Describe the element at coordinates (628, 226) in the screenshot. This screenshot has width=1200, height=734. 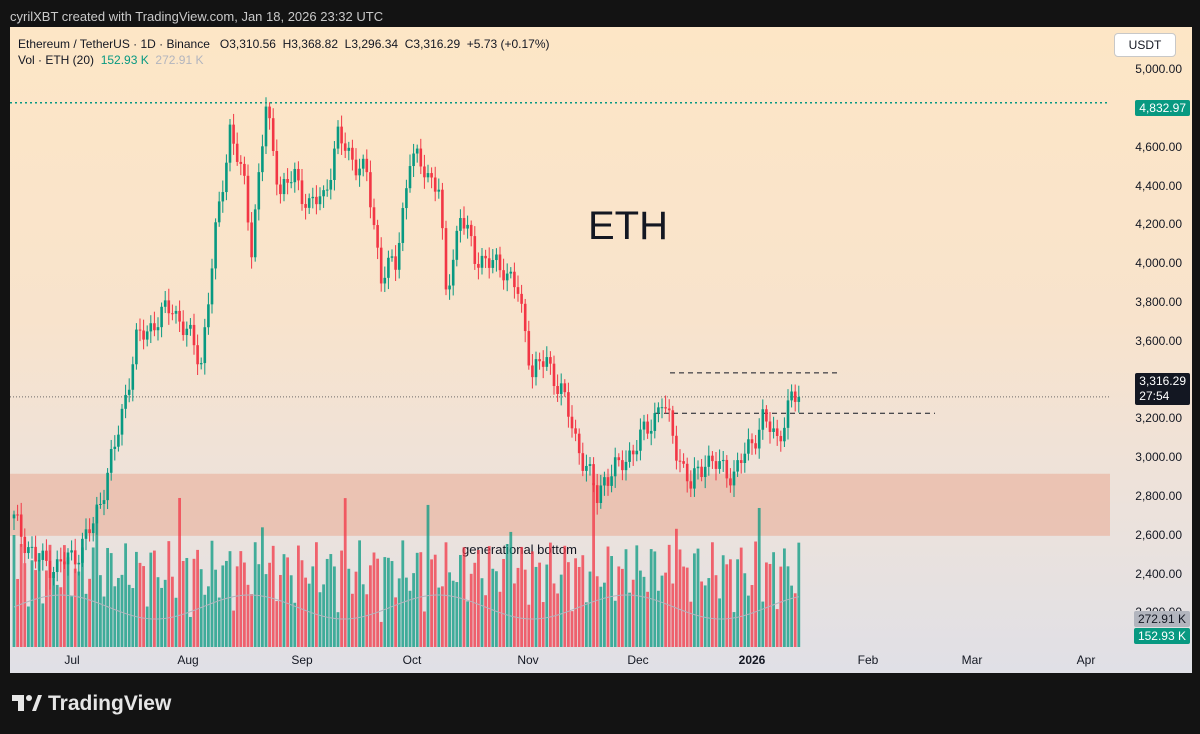
I see `eth-annotation: ETH` at that location.